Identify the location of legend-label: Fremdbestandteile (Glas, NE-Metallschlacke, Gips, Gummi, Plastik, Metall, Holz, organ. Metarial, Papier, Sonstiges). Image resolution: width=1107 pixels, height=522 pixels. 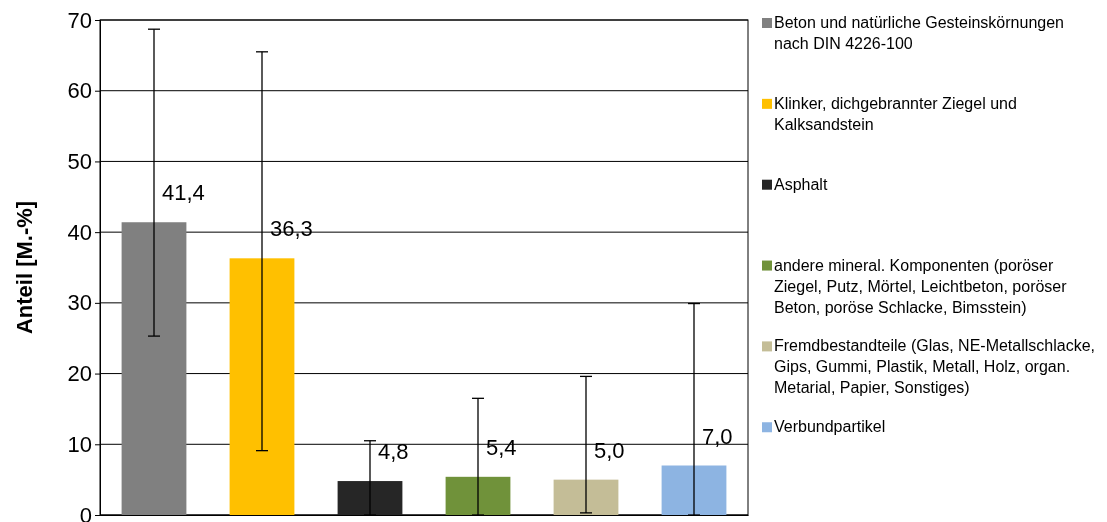
(935, 367).